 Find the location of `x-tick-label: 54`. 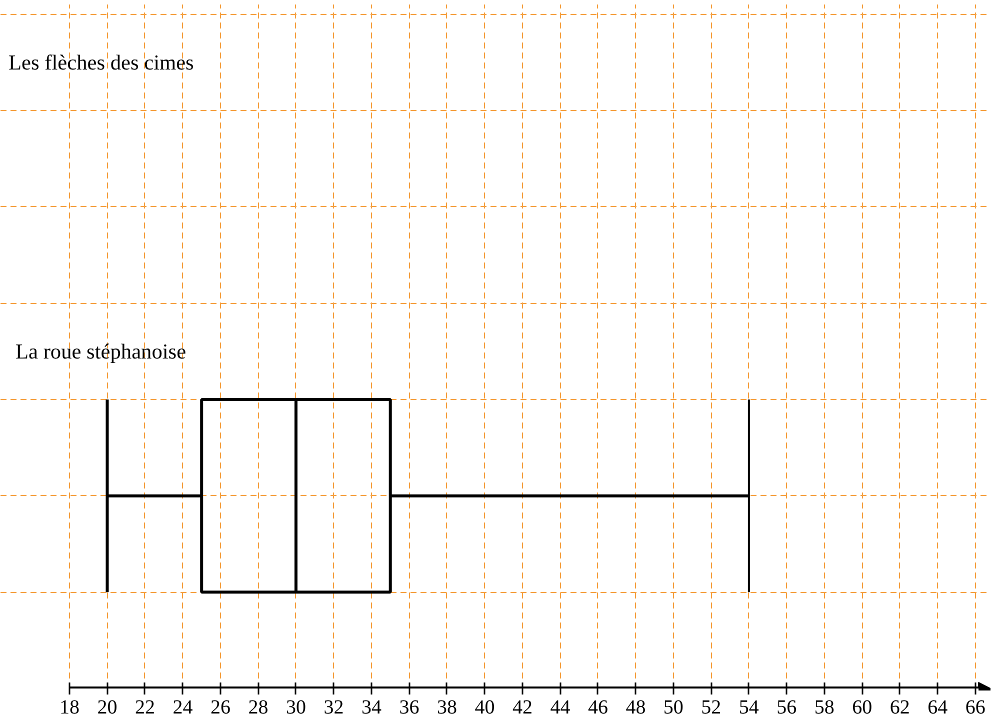

x-tick-label: 54 is located at coordinates (748, 706).